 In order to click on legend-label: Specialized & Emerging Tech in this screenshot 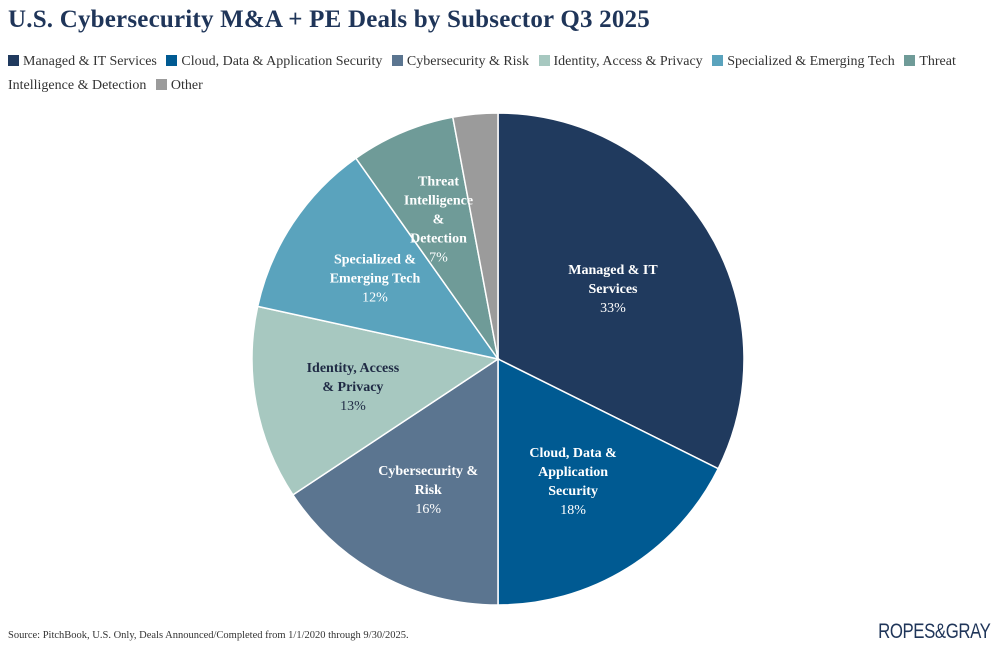, I will do `click(811, 61)`.